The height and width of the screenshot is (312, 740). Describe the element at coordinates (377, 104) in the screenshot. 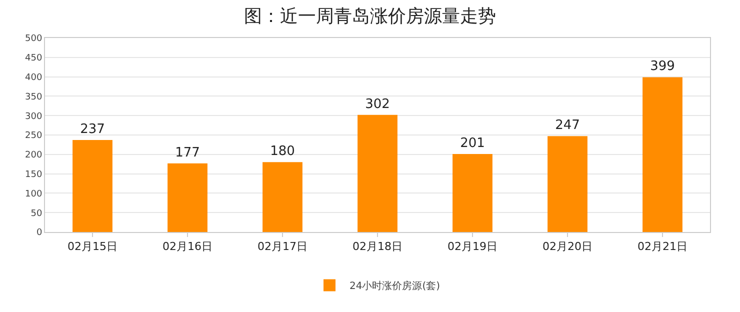

I see `data-label: 302` at that location.